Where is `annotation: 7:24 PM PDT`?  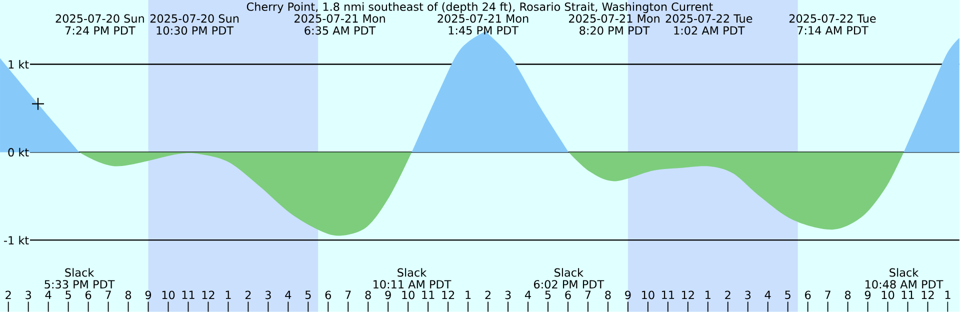
annotation: 7:24 PM PDT is located at coordinates (100, 30).